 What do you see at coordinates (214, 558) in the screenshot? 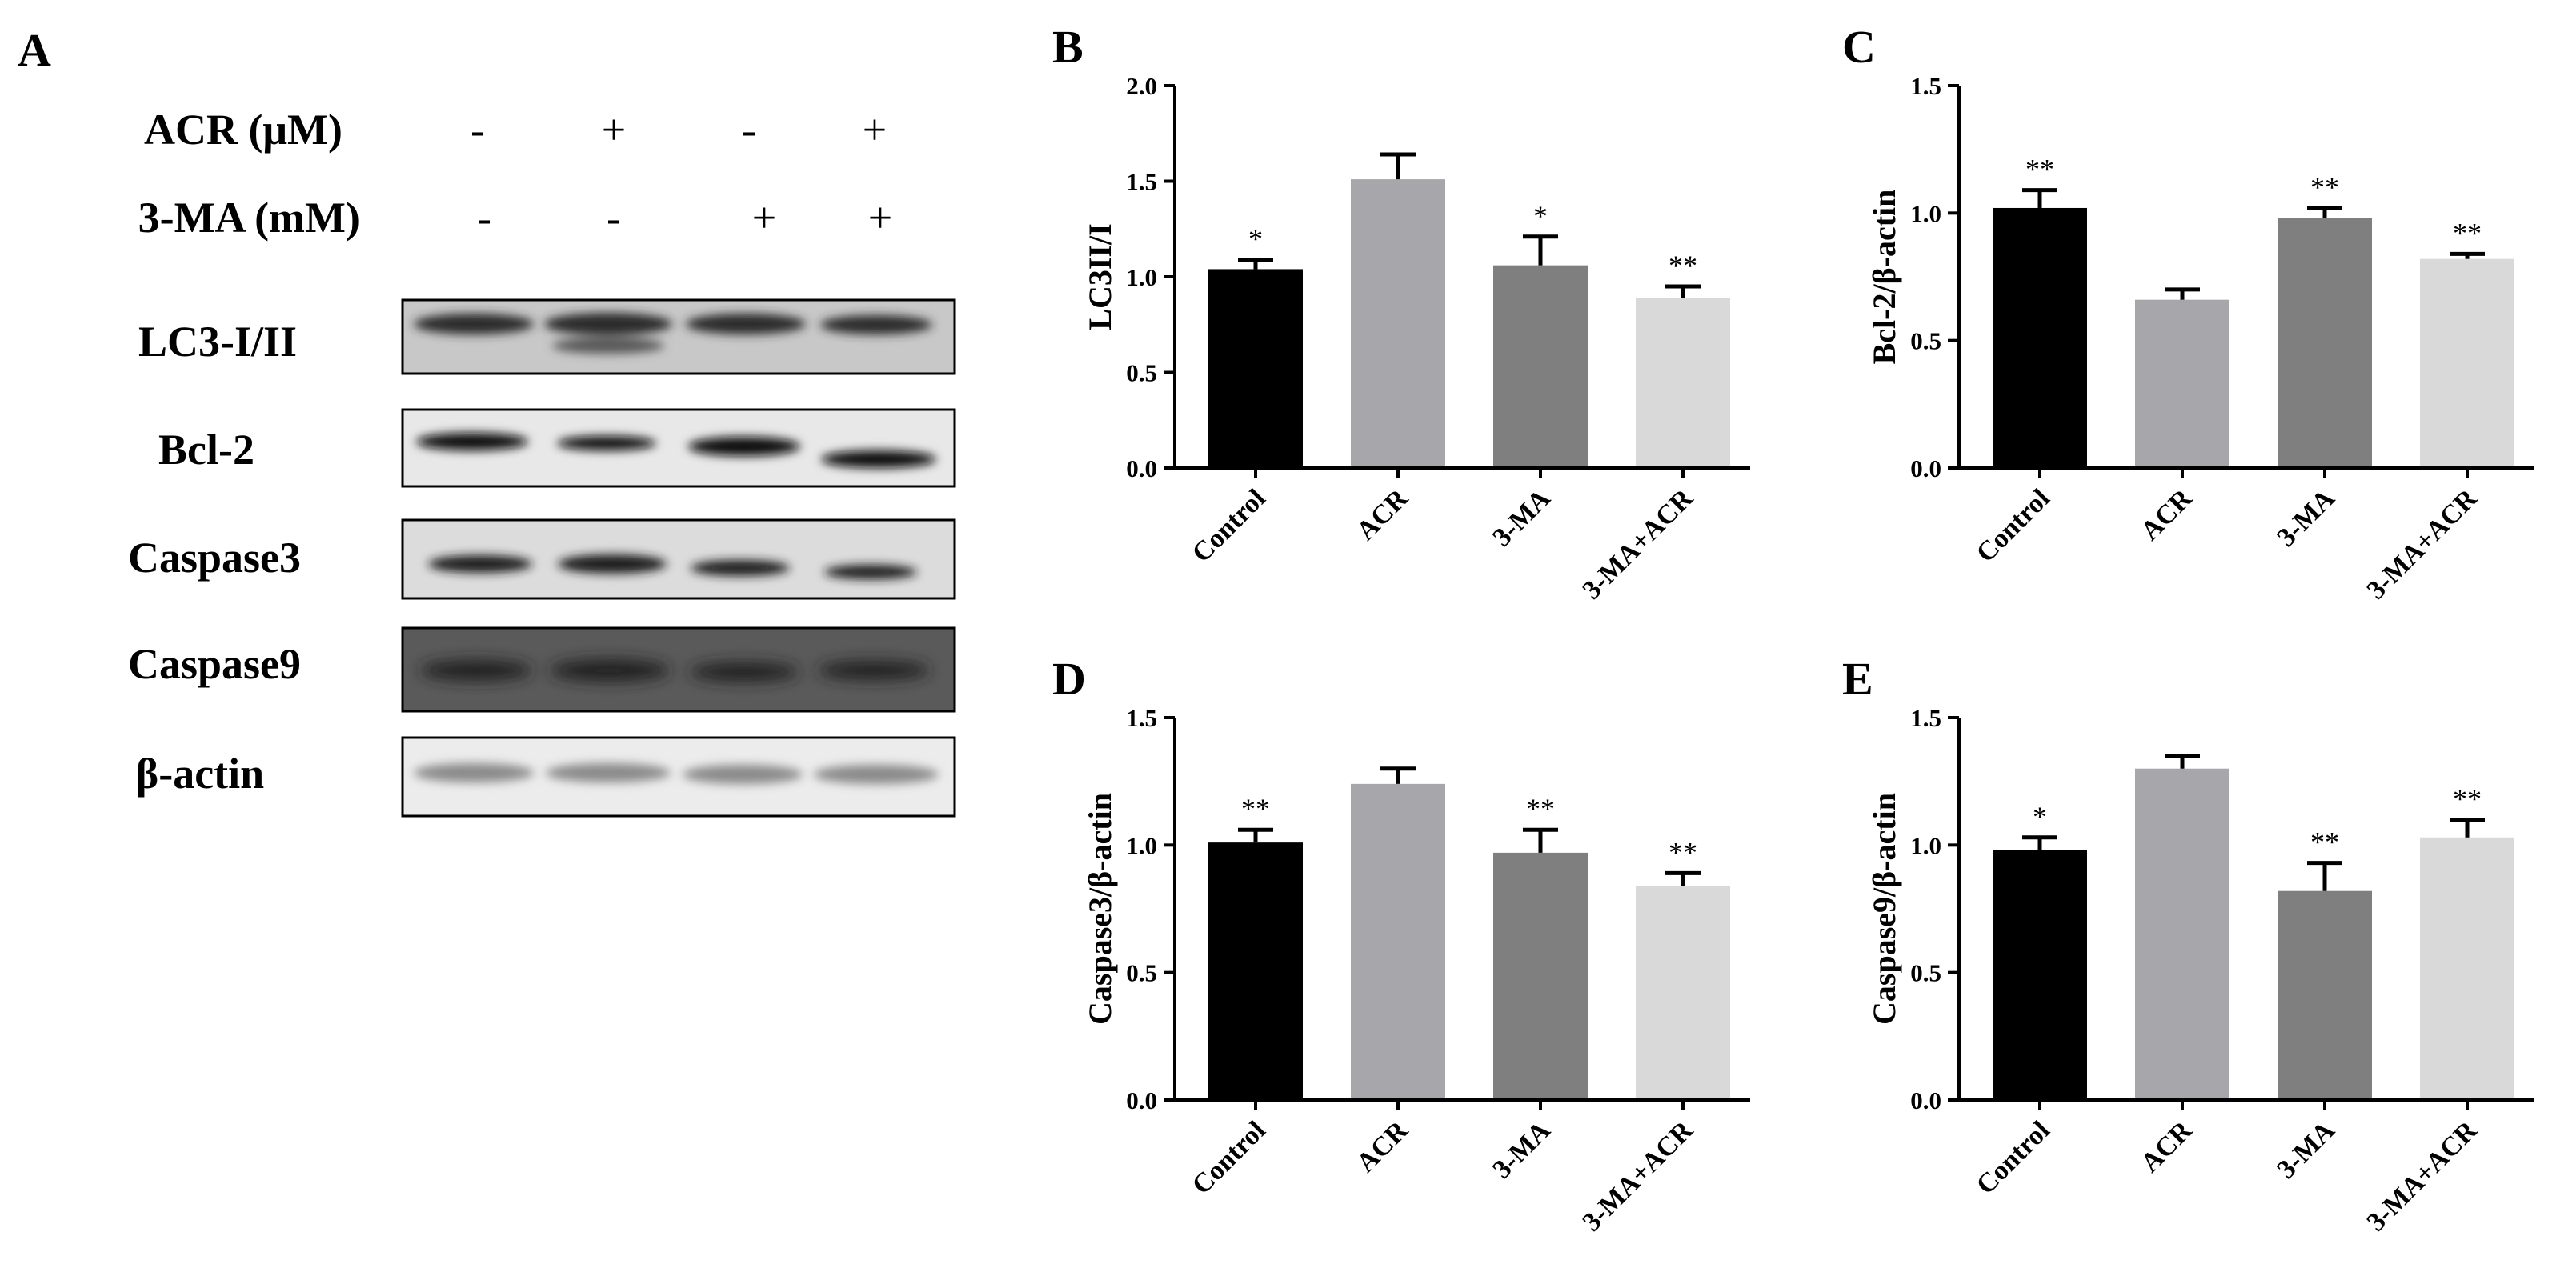
I see `blot-label-caspase3: Caspase3` at bounding box center [214, 558].